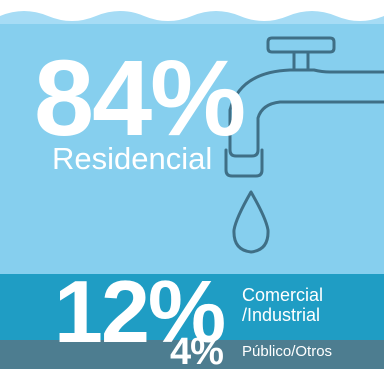  Describe the element at coordinates (132, 158) in the screenshot. I see `residencial-label: Residencial` at that location.